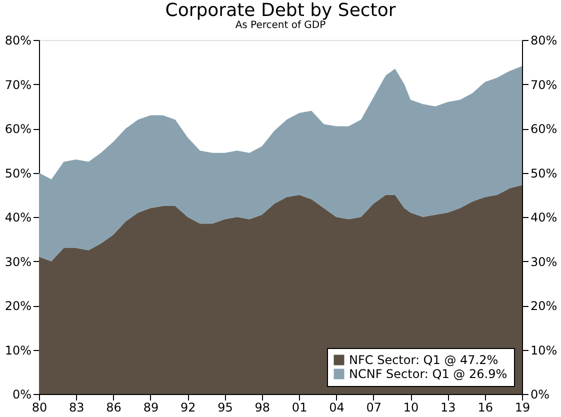 The width and height of the screenshot is (561, 417). I want to click on x-tick-label: 83, so click(76, 407).